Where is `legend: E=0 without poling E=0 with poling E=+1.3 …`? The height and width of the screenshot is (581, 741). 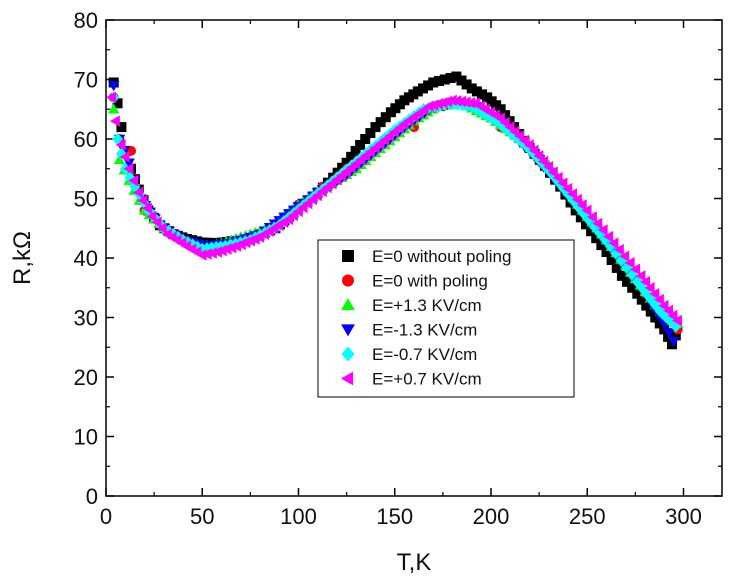 legend: E=0 without poling E=0 with poling E=+1.3 … is located at coordinates (446, 318).